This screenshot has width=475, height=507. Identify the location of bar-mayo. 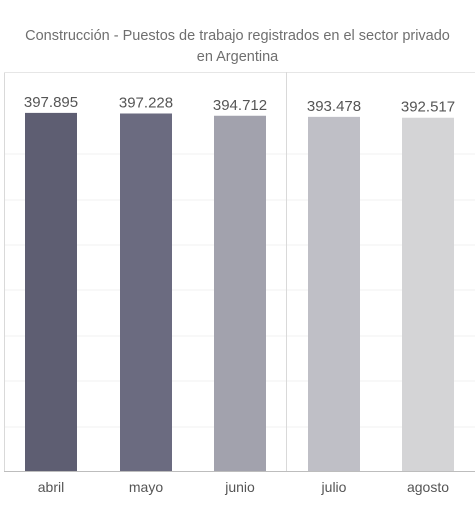
(146, 292).